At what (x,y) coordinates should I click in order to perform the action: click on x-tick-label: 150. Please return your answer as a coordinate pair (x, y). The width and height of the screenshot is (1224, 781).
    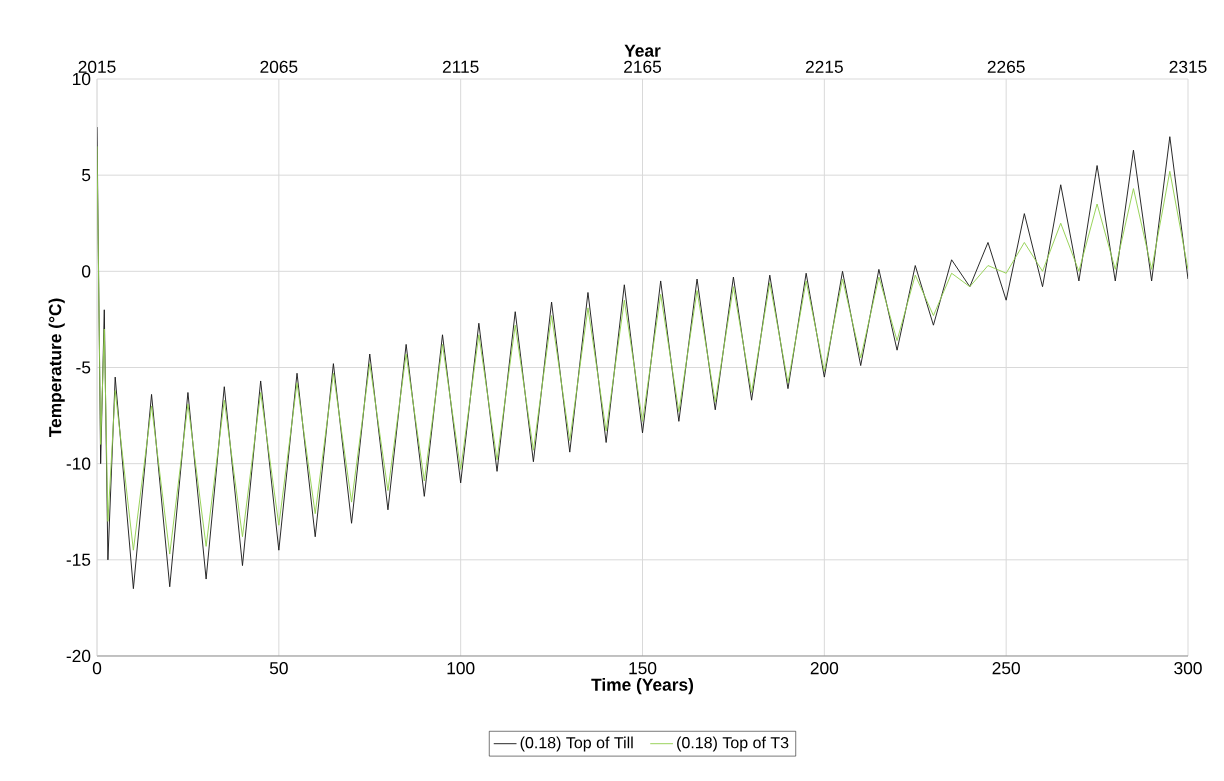
    Looking at the image, I should click on (643, 668).